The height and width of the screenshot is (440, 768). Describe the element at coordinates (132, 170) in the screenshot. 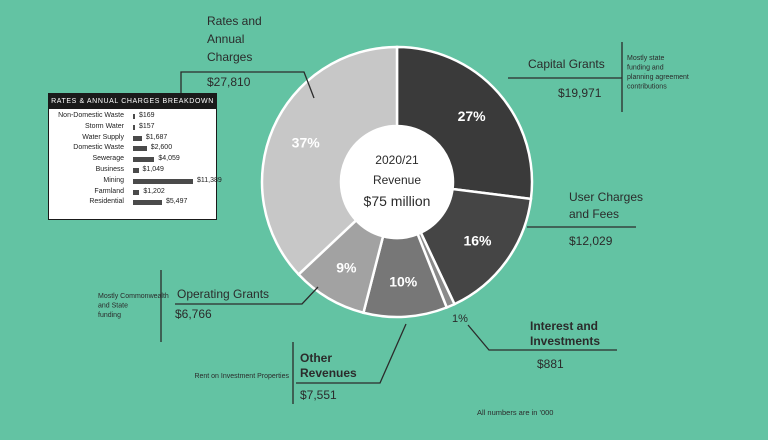

I see `breakdown-row: Business $1,049` at that location.